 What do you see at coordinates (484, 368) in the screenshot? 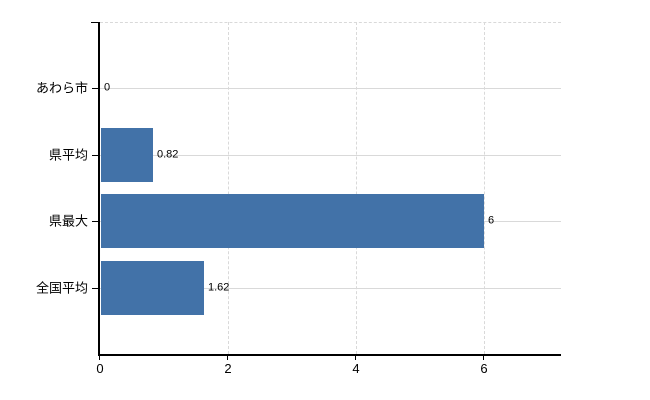
I see `x-tick-label-3: 6` at bounding box center [484, 368].